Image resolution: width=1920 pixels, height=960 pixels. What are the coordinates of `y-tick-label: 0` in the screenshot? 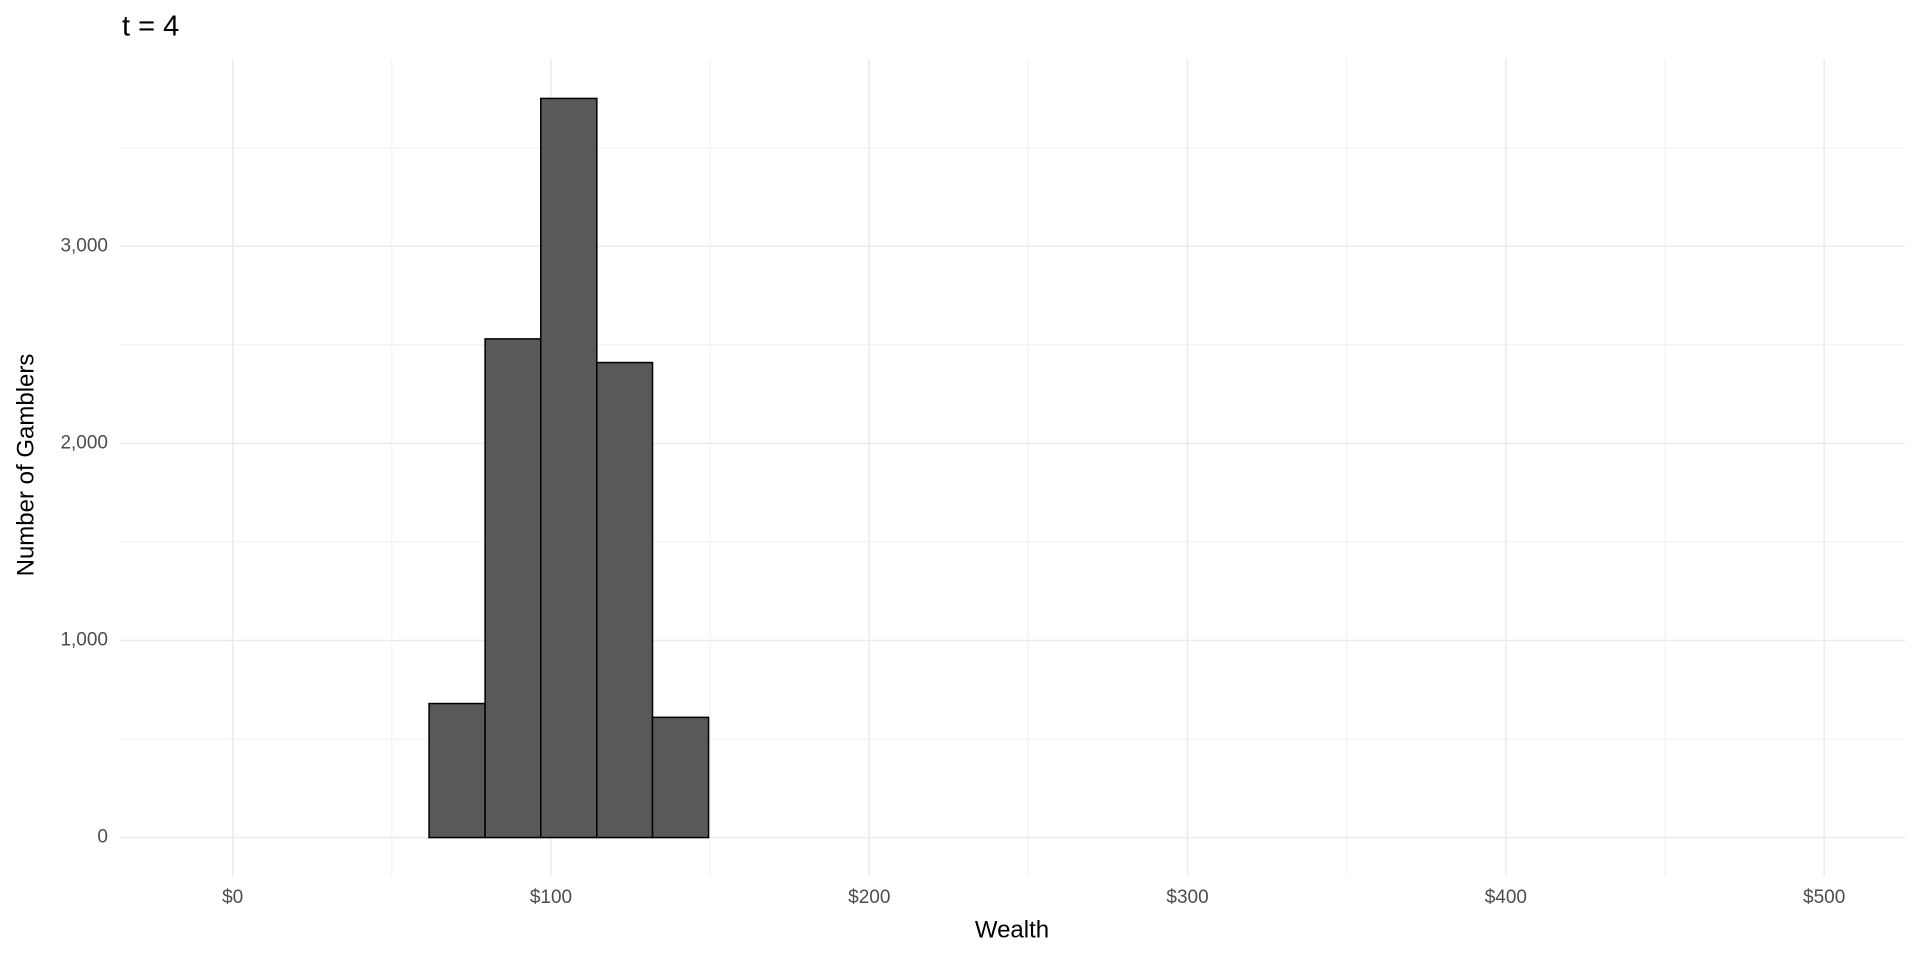 It's located at (102, 837).